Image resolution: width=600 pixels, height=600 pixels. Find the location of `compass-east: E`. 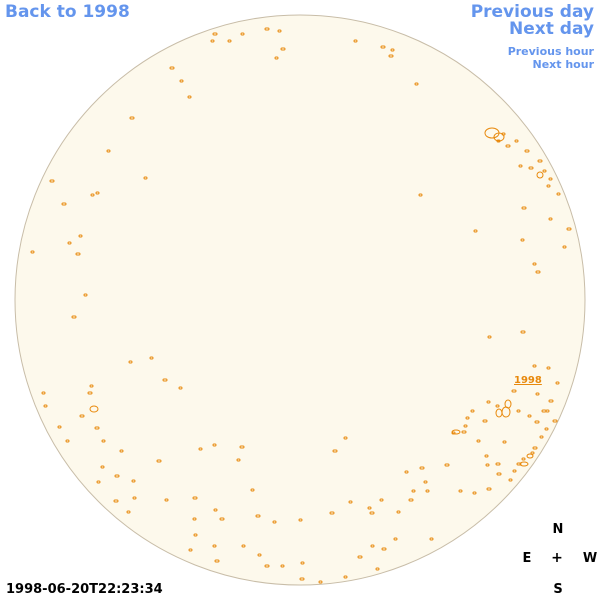

compass-east: E is located at coordinates (527, 558).